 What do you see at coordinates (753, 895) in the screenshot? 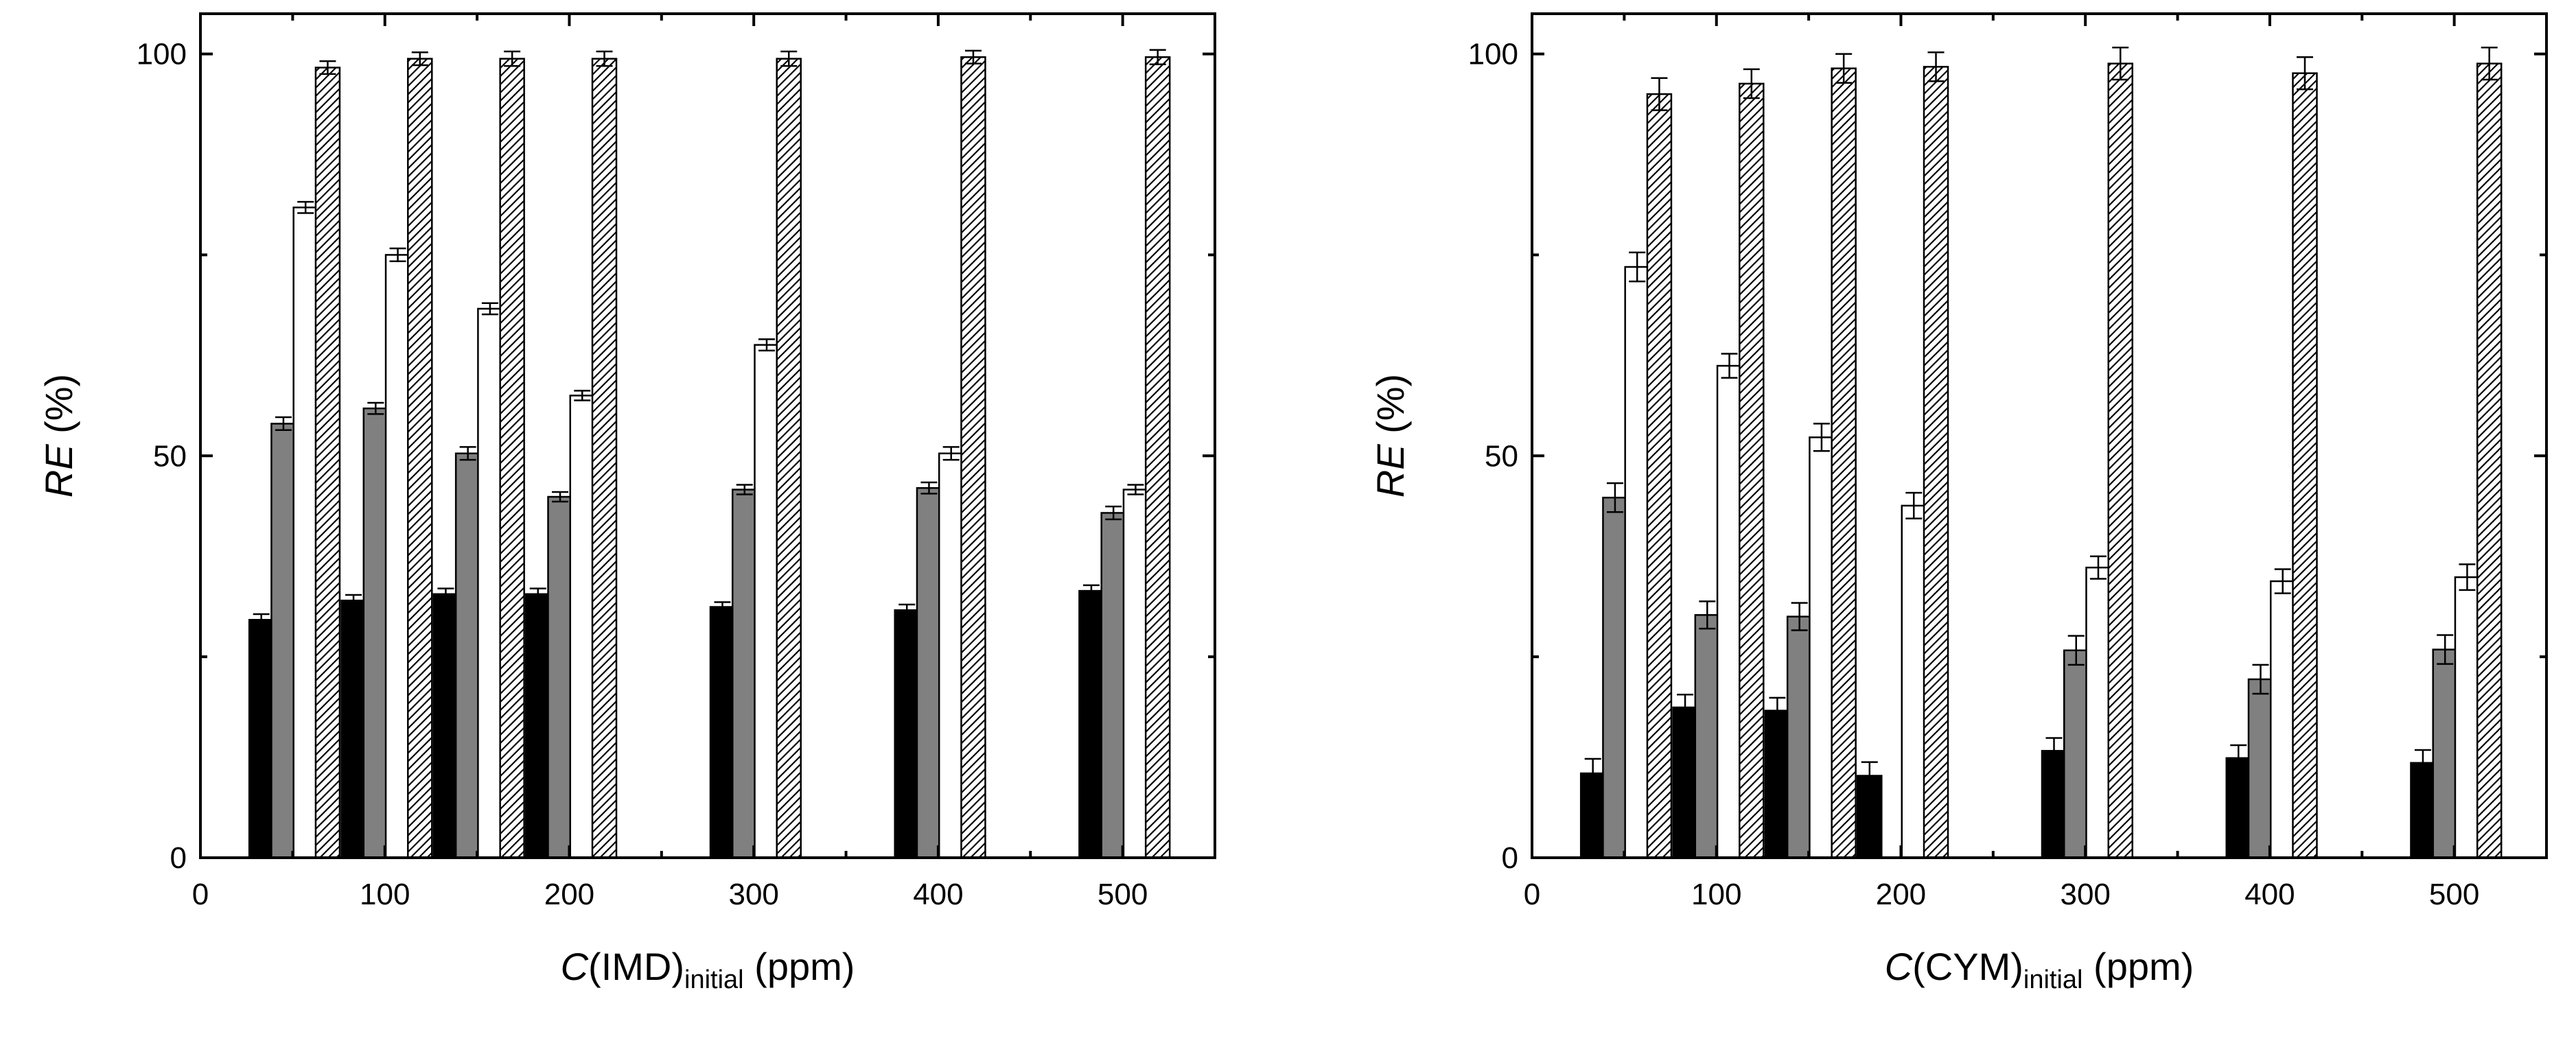
I see `x-tick-label: 300` at bounding box center [753, 895].